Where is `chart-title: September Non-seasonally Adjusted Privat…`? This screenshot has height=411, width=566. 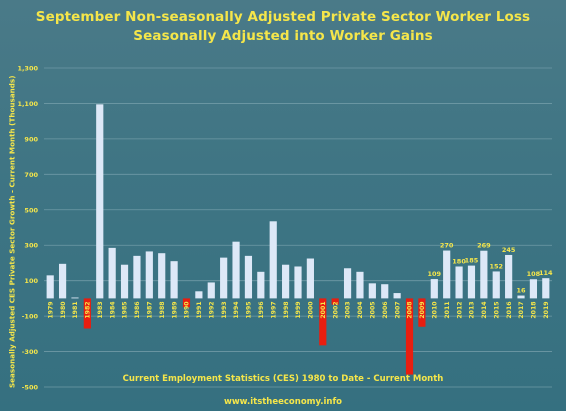 chart-title: September Non-seasonally Adjusted Privat… is located at coordinates (283, 17).